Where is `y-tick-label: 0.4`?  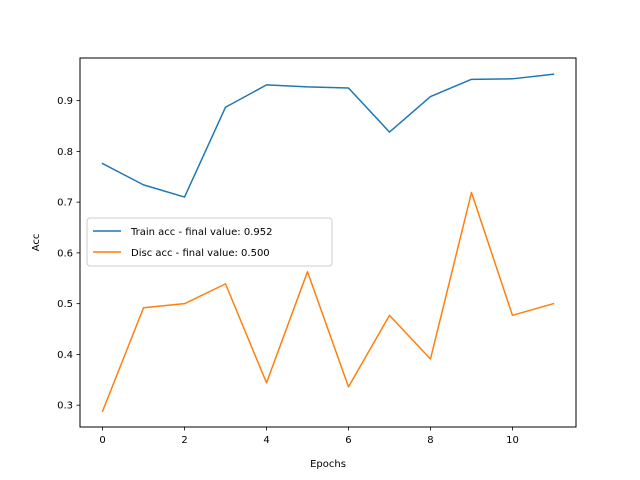
y-tick-label: 0.4 is located at coordinates (65, 355).